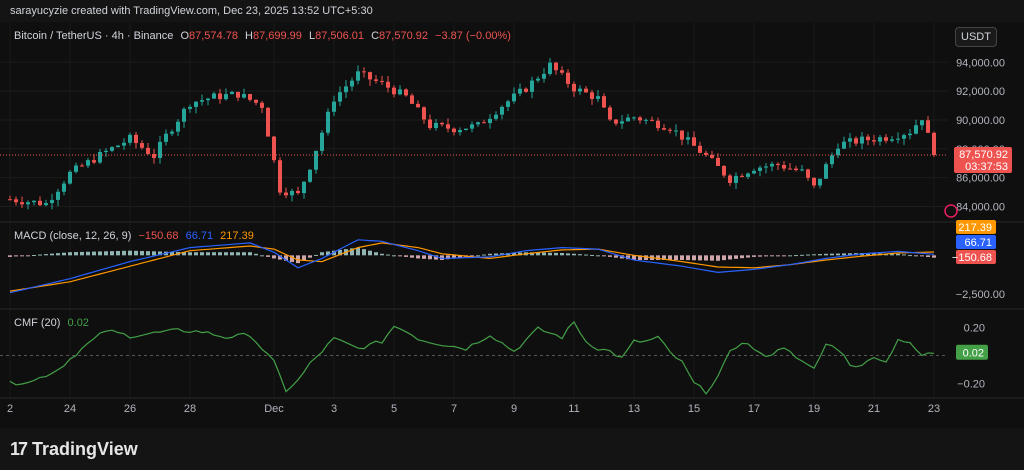  What do you see at coordinates (983, 159) in the screenshot?
I see `price-badge` at bounding box center [983, 159].